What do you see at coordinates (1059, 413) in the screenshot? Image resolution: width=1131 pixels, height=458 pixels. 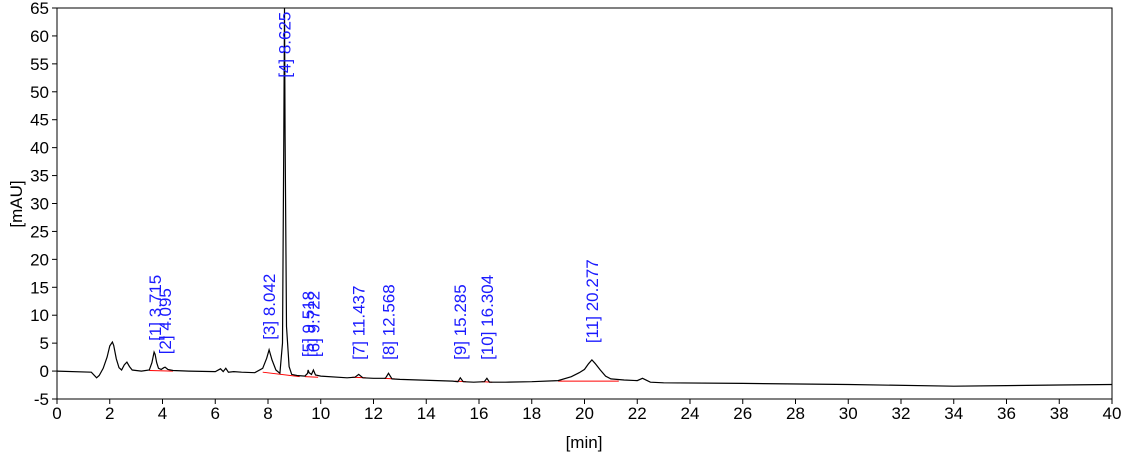 I see `x-tick-label: 38` at bounding box center [1059, 413].